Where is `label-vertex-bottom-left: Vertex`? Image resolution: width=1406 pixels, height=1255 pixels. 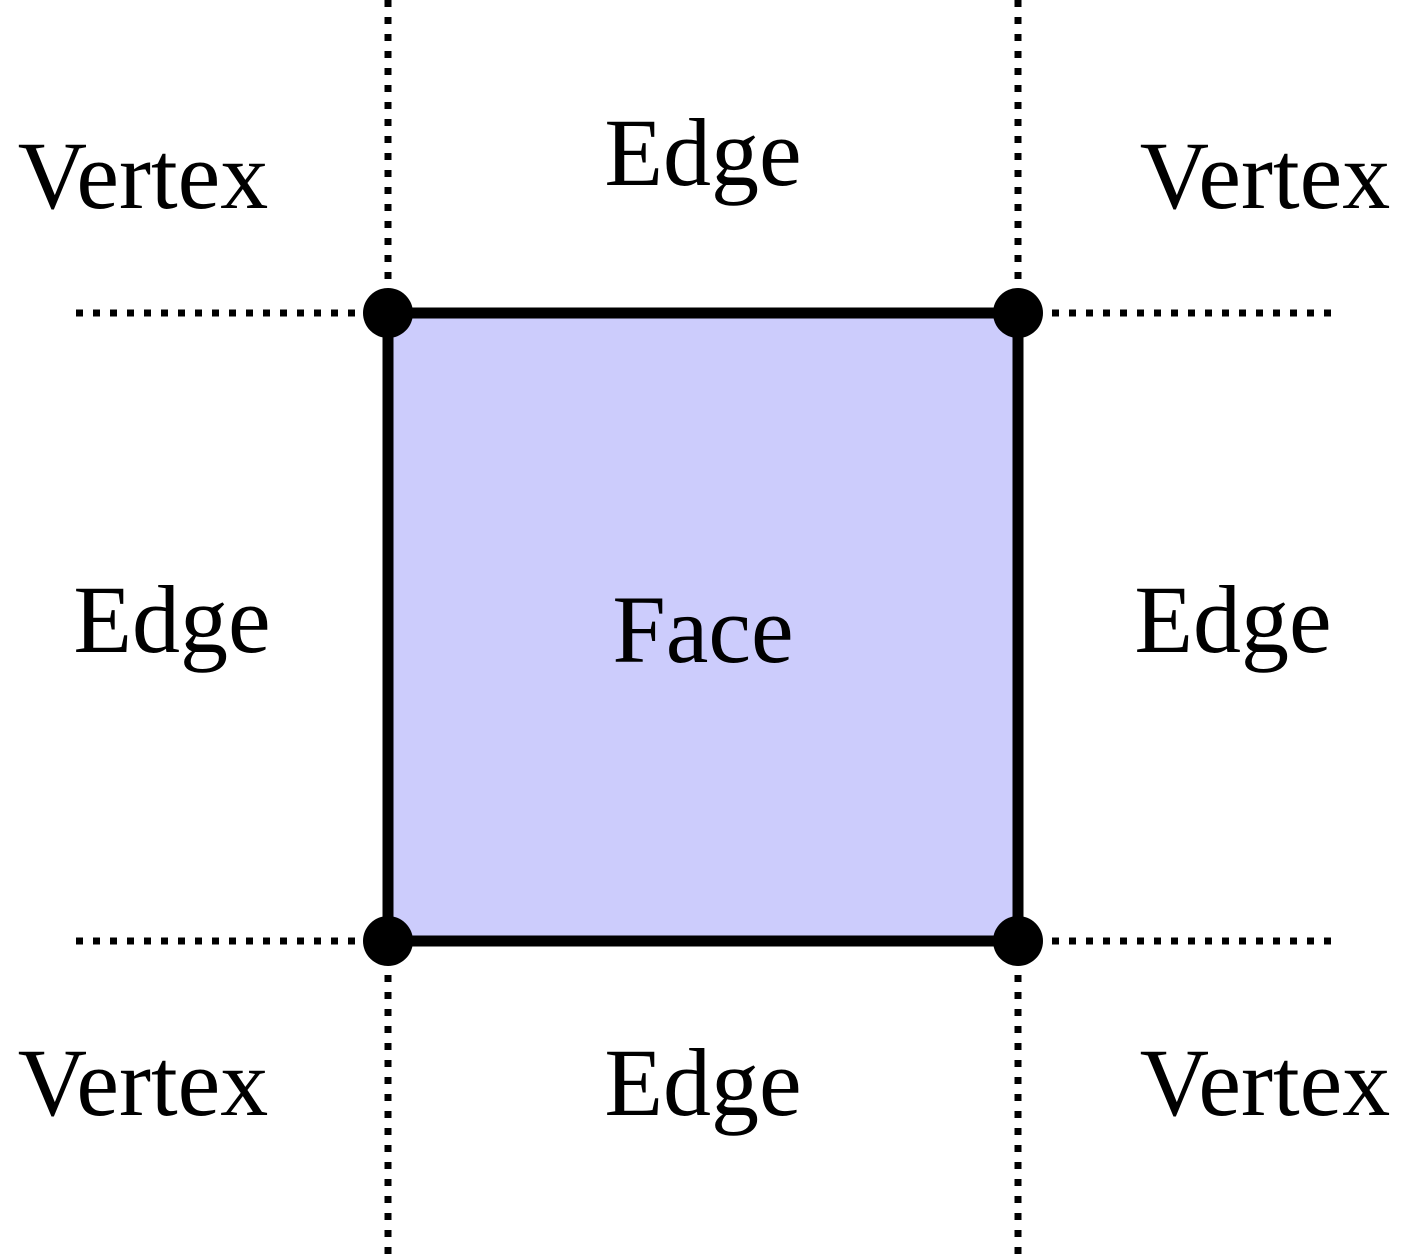 label-vertex-bottom-left: Vertex is located at coordinates (143, 1082).